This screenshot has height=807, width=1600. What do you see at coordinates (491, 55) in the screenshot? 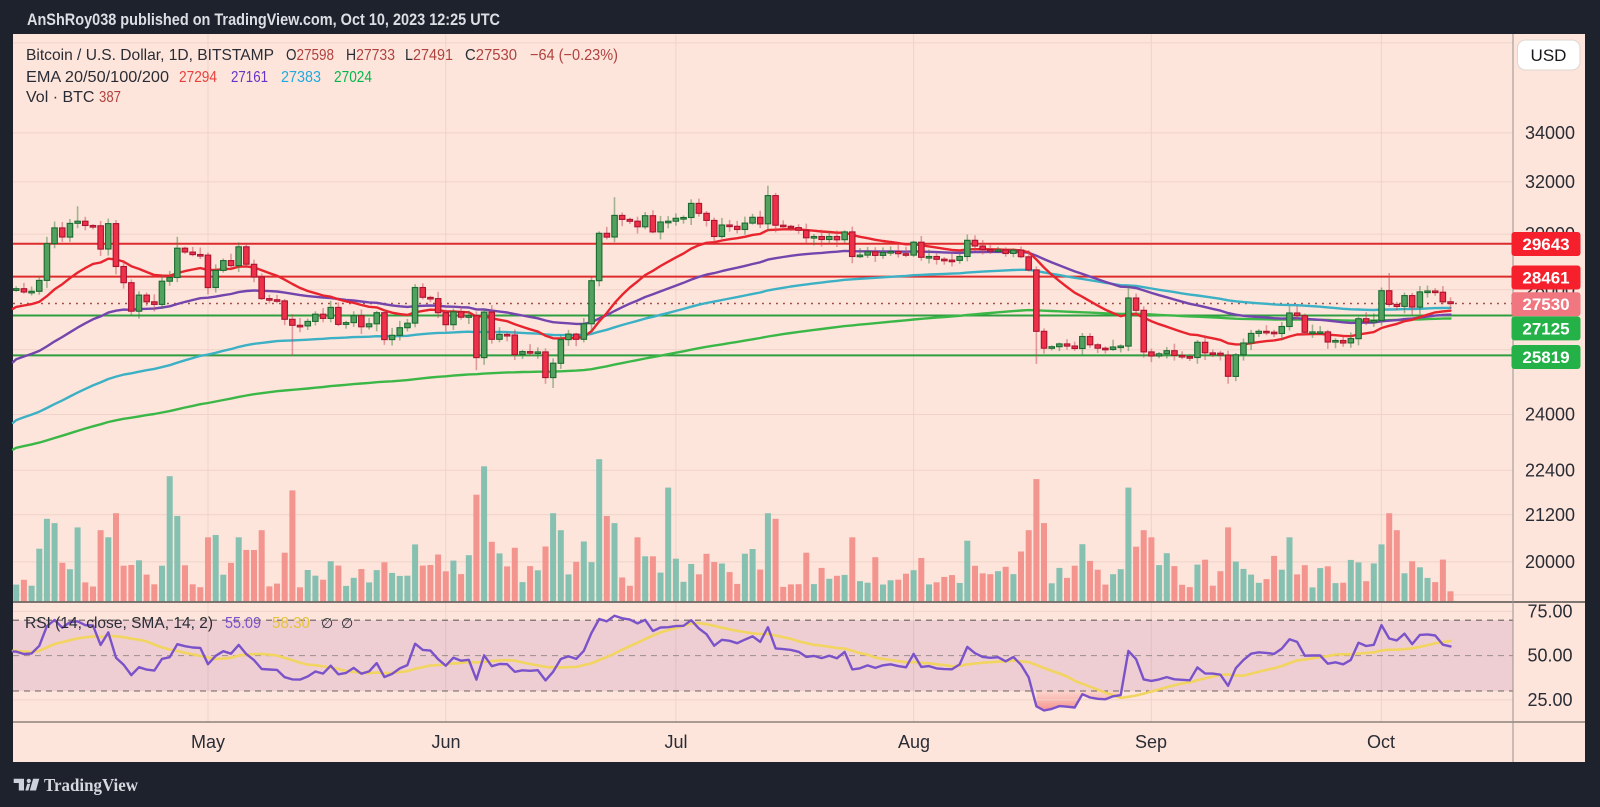
I see `svg-text: C27530` at bounding box center [491, 55].